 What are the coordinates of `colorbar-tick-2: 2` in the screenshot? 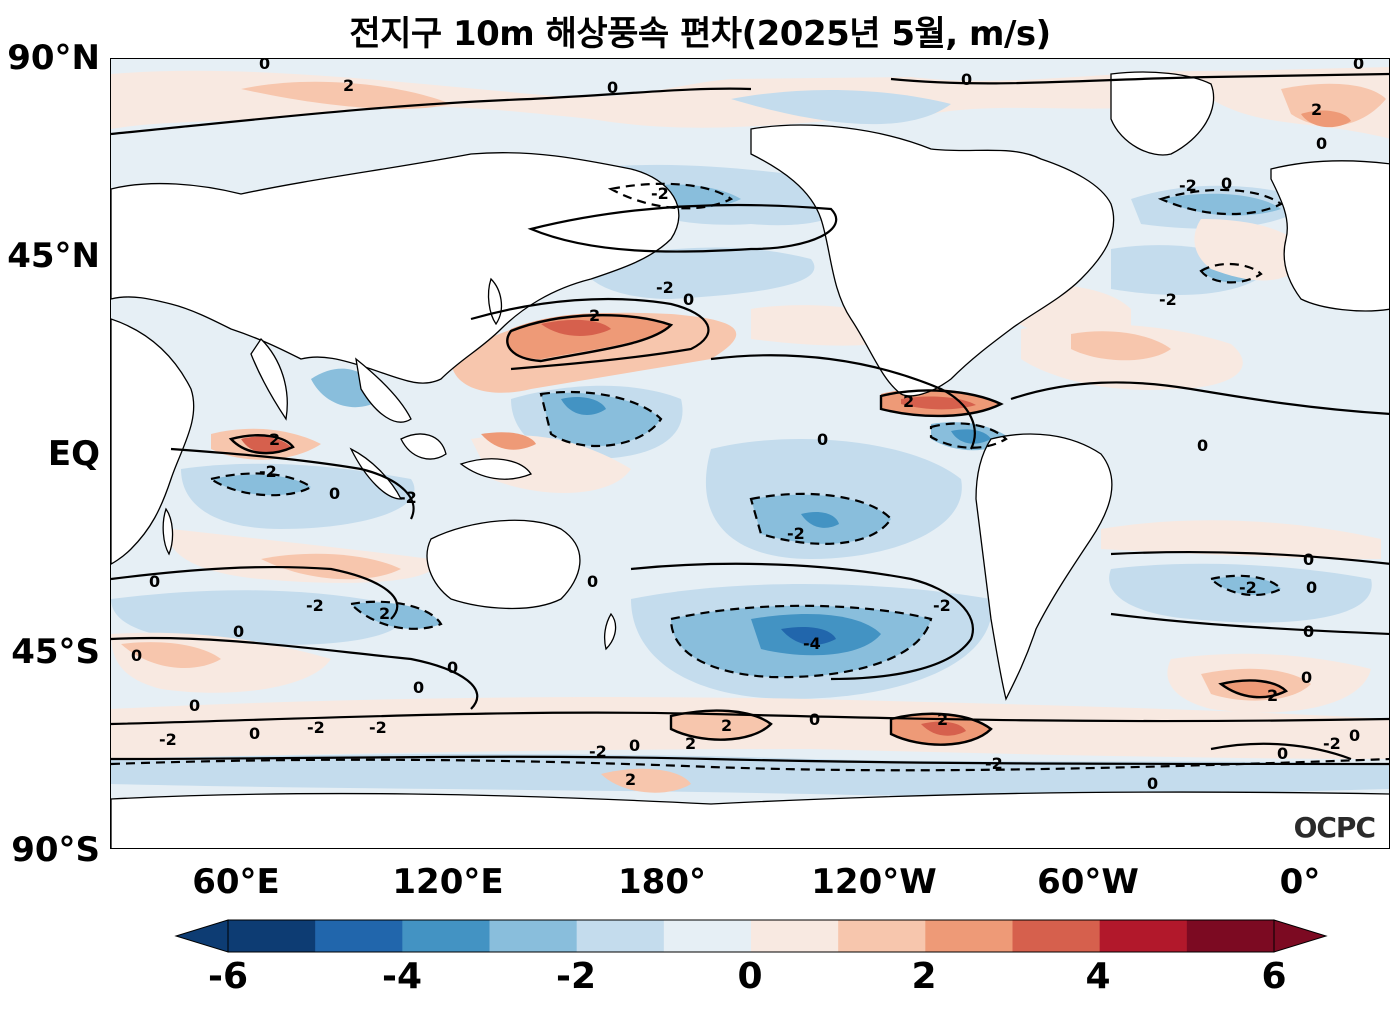 It's located at (924, 976).